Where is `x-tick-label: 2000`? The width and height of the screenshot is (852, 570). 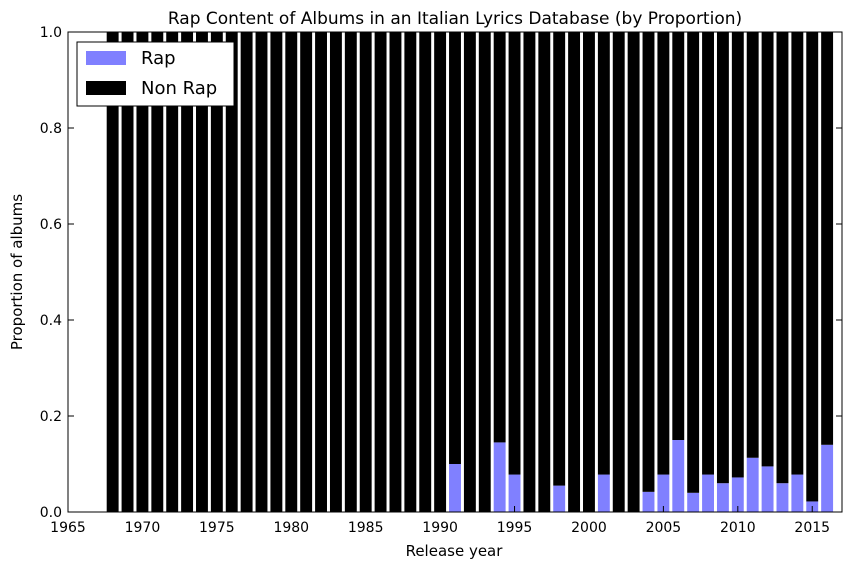 x-tick-label: 2000 is located at coordinates (589, 528).